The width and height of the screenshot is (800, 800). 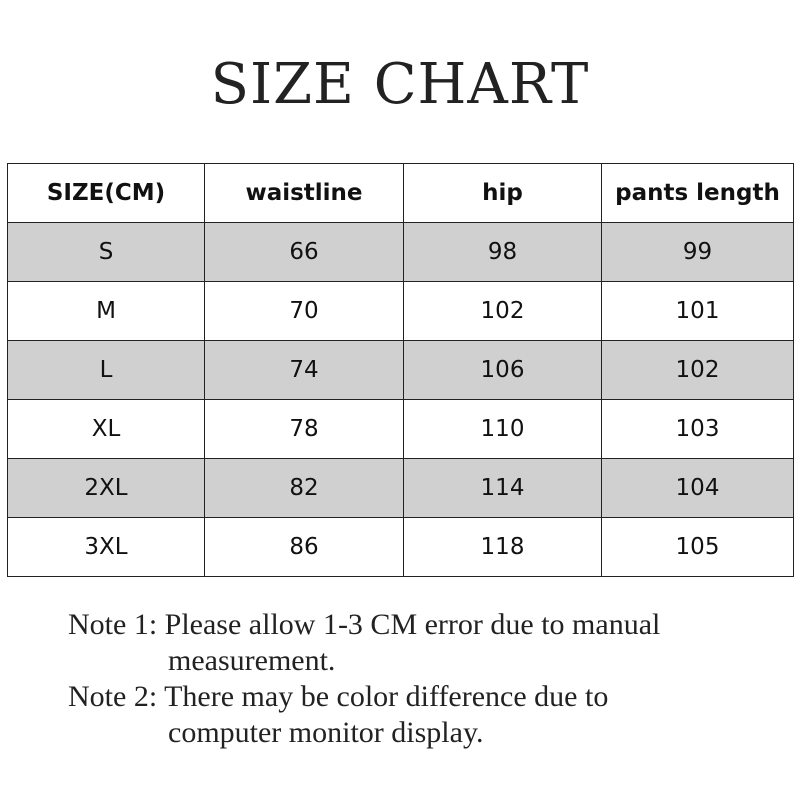 I want to click on table-row: 3XL 86 118 105, so click(x=400, y=547).